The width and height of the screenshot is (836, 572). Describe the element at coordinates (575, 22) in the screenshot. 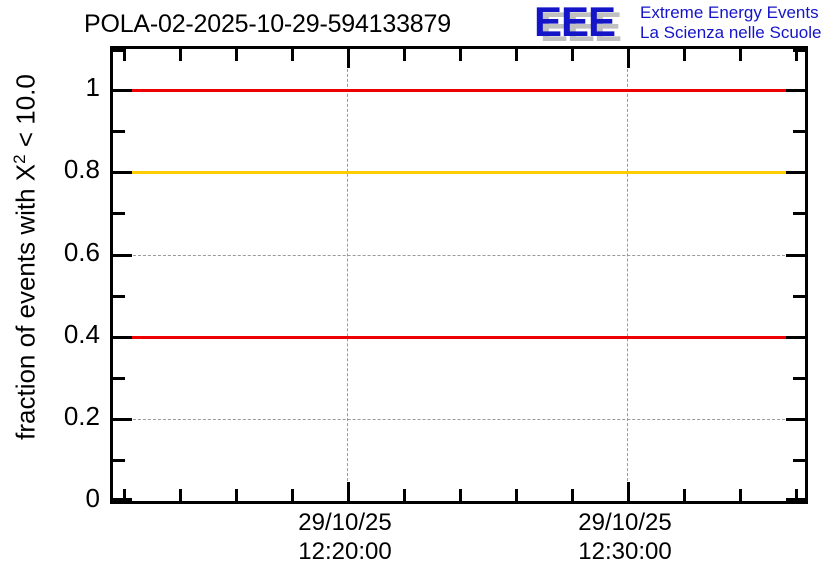

I see `eee-logo-mark-front: EEE` at that location.